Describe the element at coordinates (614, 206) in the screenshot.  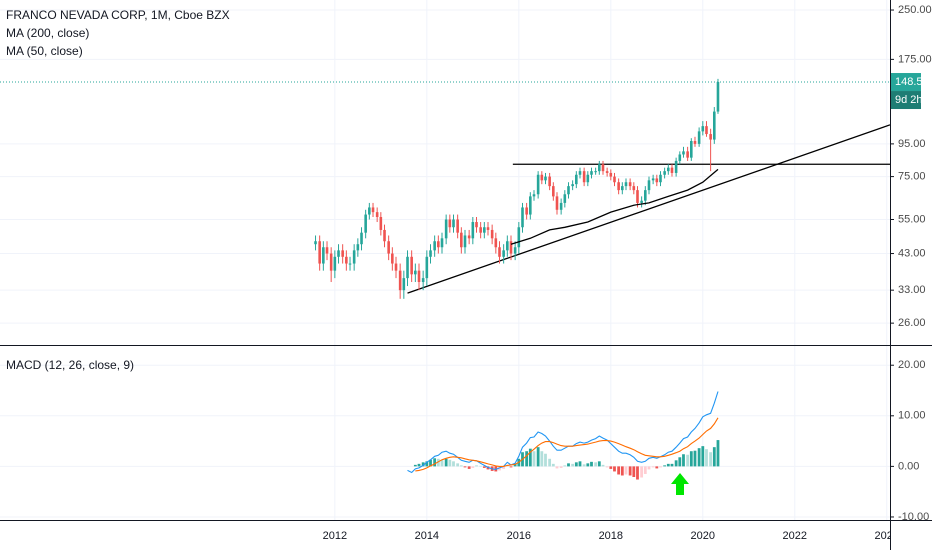
I see `moving-average` at that location.